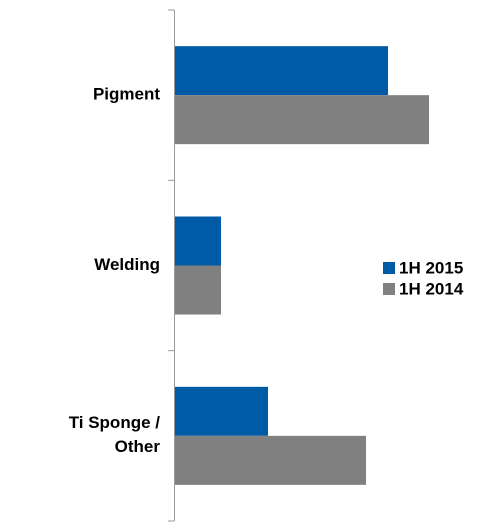 This screenshot has height=527, width=504. What do you see at coordinates (115, 434) in the screenshot?
I see `category-label: Ti Sponge / Other` at bounding box center [115, 434].